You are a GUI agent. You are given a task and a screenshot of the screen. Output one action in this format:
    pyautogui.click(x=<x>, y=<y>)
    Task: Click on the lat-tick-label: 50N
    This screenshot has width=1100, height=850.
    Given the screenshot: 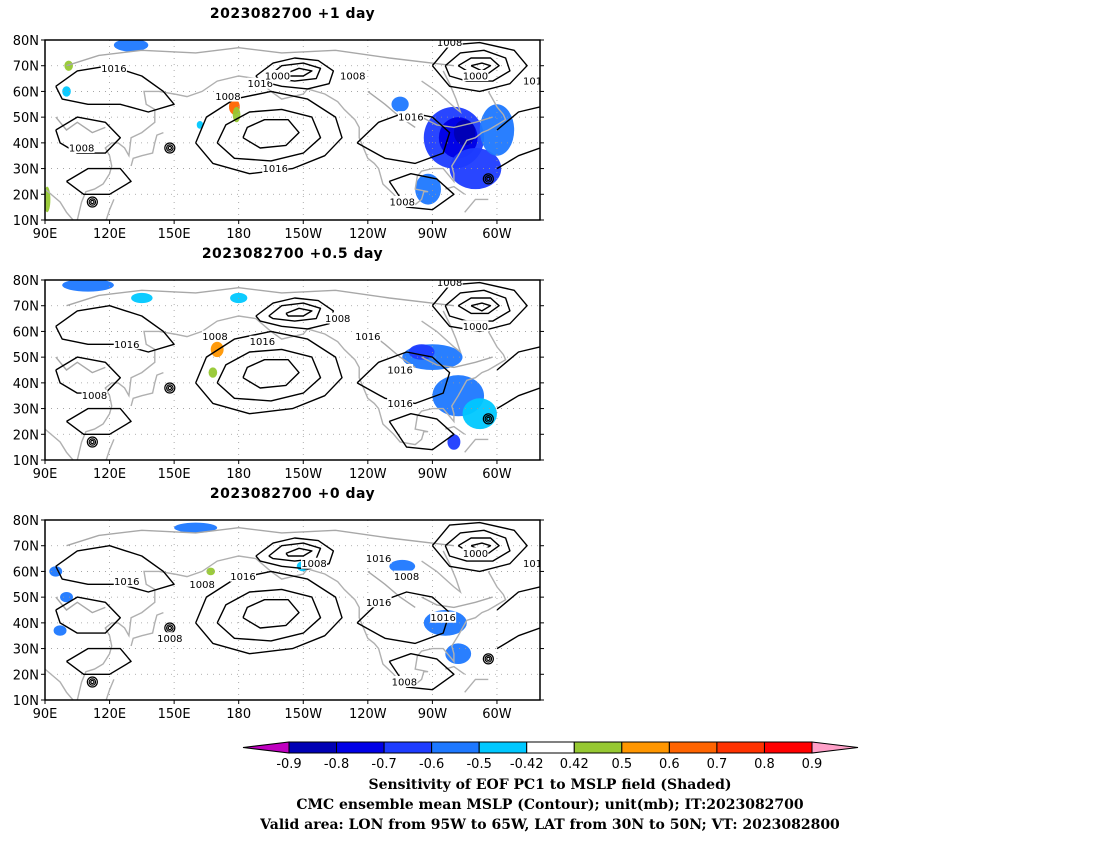 What is the action you would take?
    pyautogui.click(x=26, y=118)
    